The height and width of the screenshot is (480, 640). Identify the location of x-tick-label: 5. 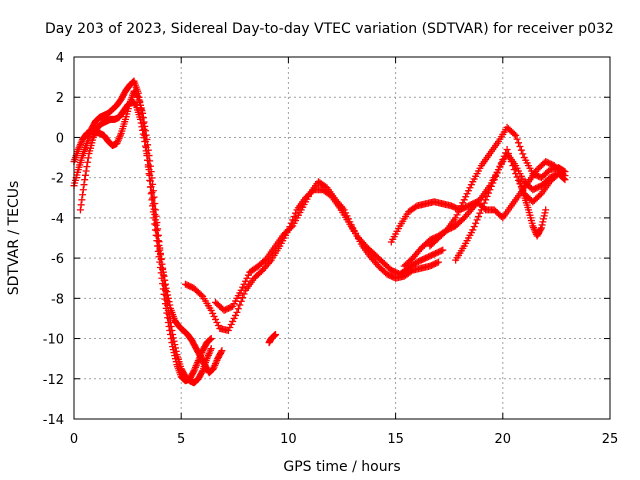
(181, 439).